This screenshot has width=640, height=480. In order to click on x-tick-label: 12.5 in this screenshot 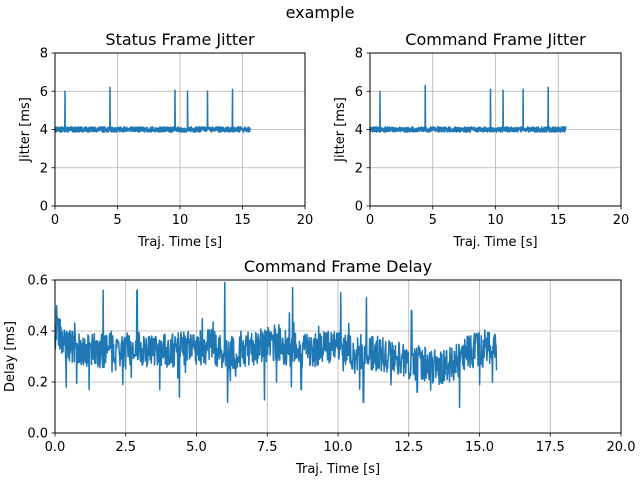, I will do `click(408, 447)`.